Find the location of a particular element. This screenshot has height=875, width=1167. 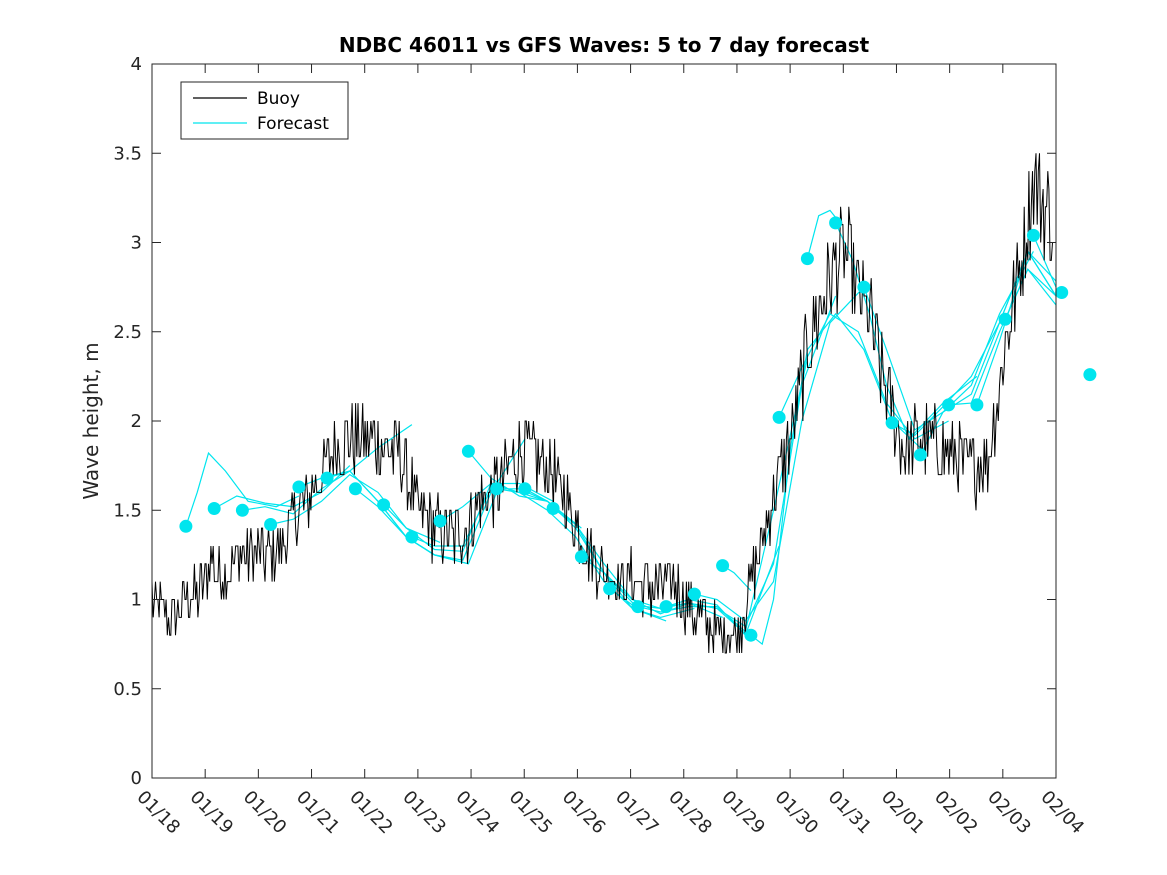

x-tick-label: 01/23 is located at coordinates (424, 813).